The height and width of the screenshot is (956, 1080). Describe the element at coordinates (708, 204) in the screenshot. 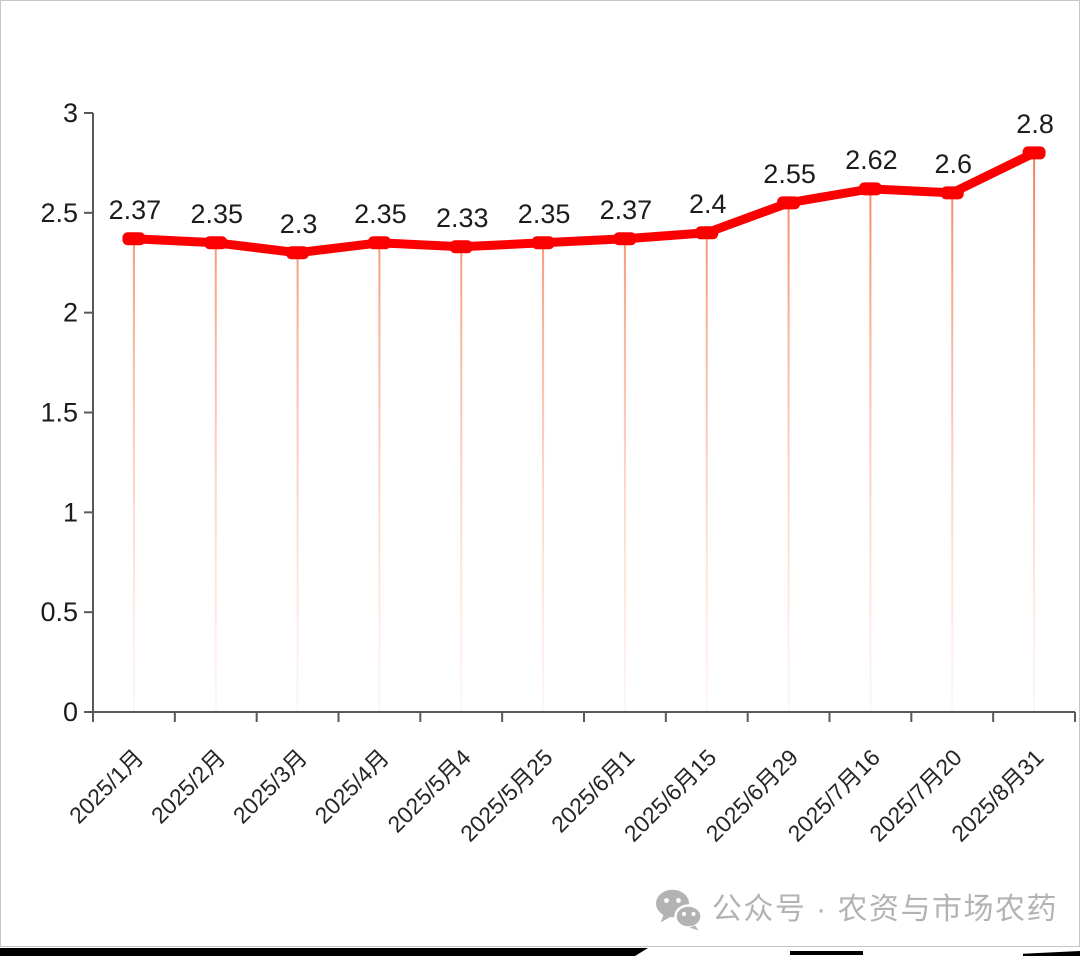

I see `data-point-label: 2.4` at that location.